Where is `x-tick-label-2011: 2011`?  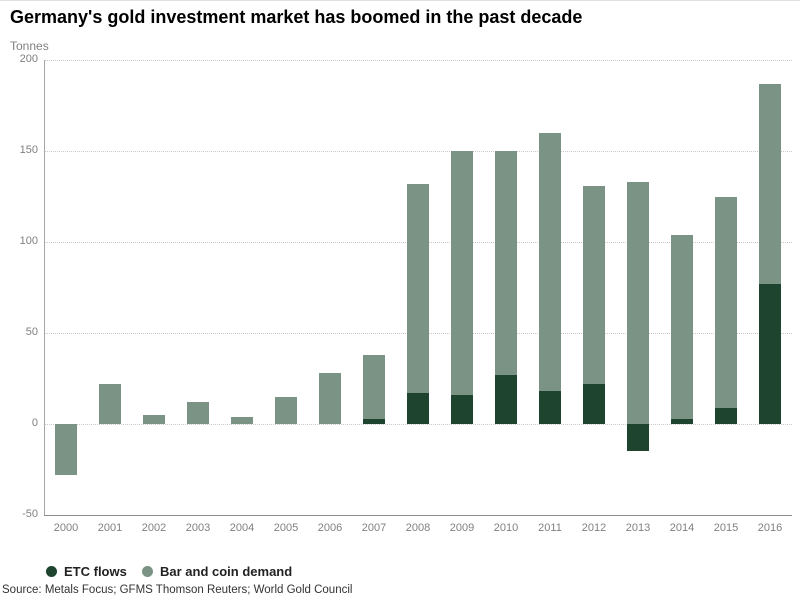 x-tick-label-2011: 2011 is located at coordinates (550, 528).